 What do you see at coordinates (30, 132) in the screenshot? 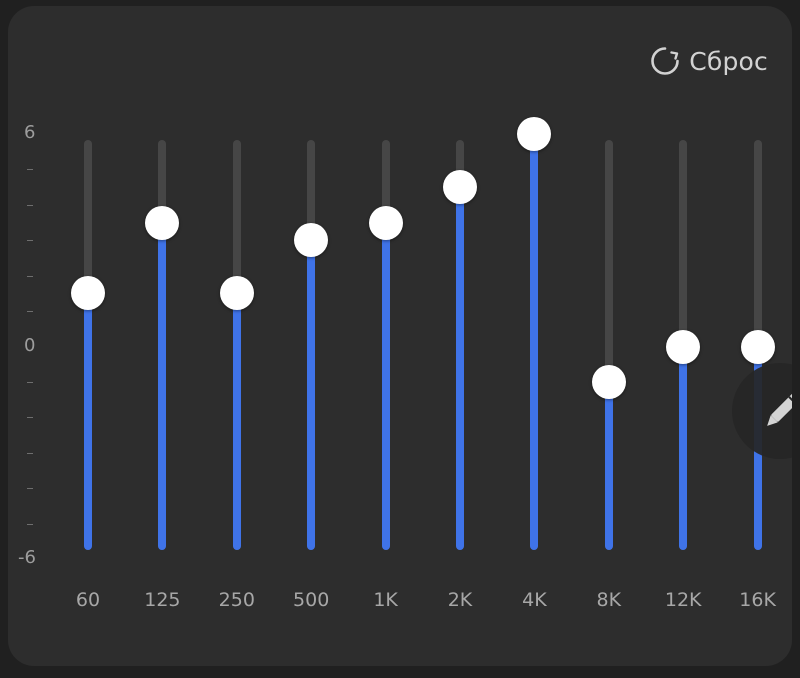
I see `y-axis-max-label: 6` at bounding box center [30, 132].